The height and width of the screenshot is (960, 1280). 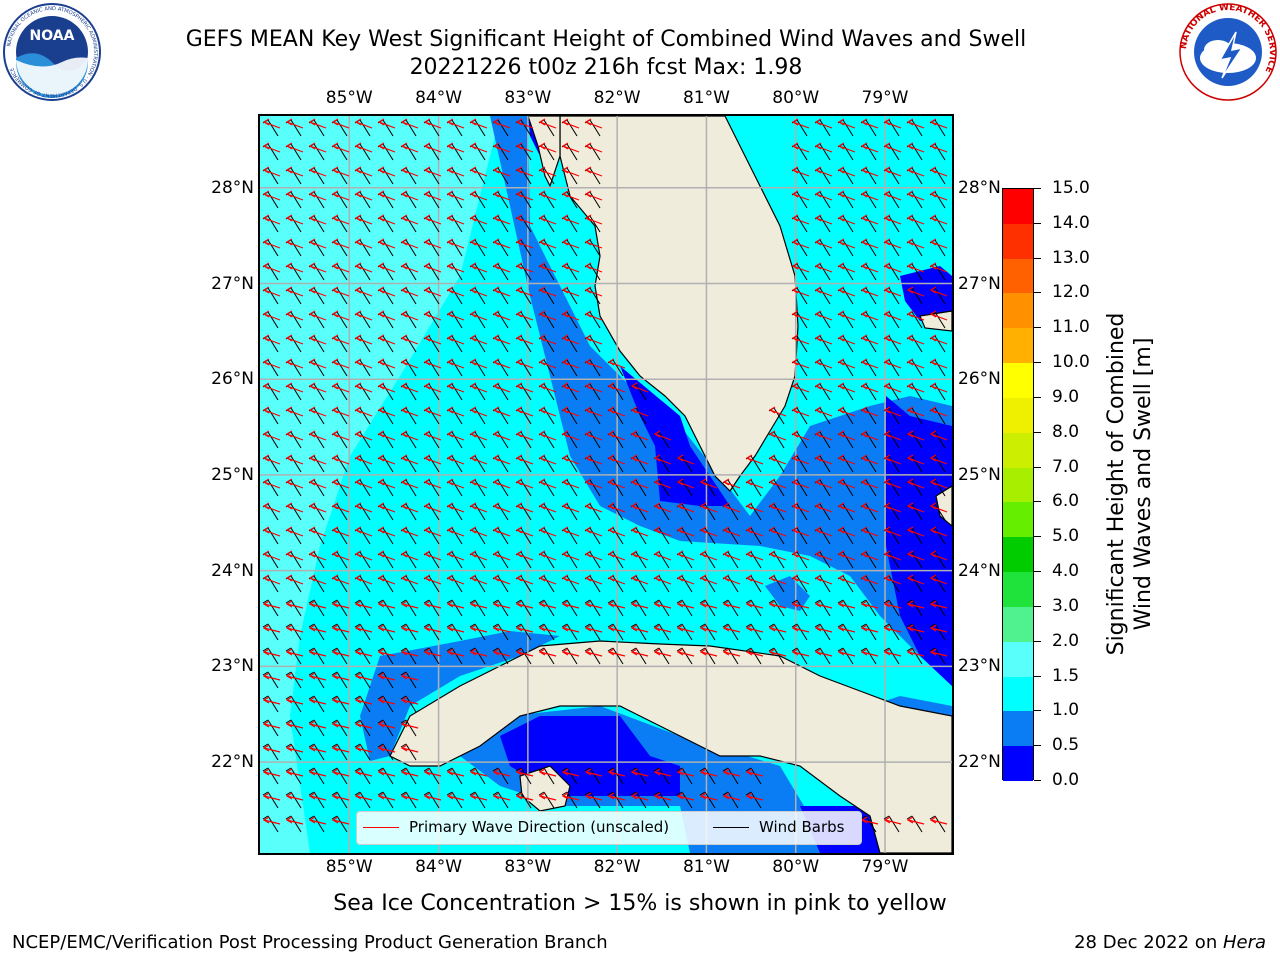 What do you see at coordinates (617, 867) in the screenshot?
I see `lon-tick-bottom: 82°W` at bounding box center [617, 867].